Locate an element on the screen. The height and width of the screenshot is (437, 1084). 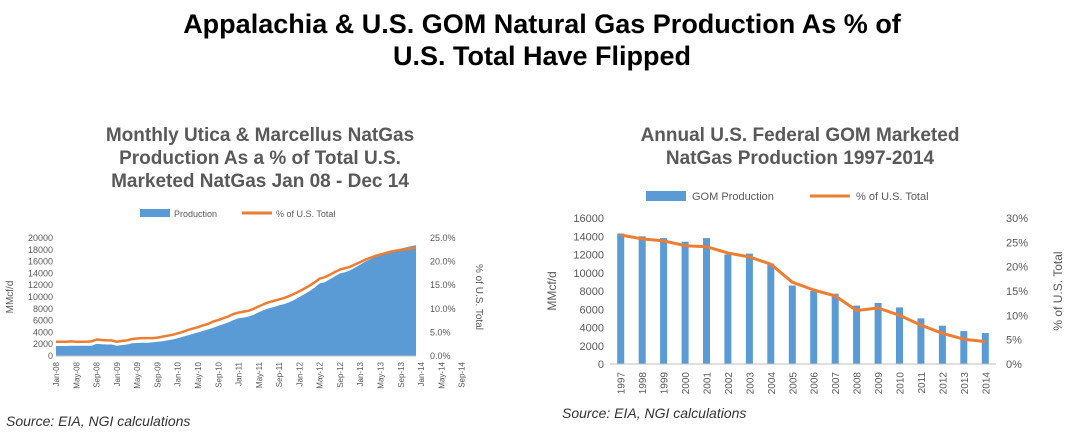
right-x-tick-label: 2007 is located at coordinates (836, 383).